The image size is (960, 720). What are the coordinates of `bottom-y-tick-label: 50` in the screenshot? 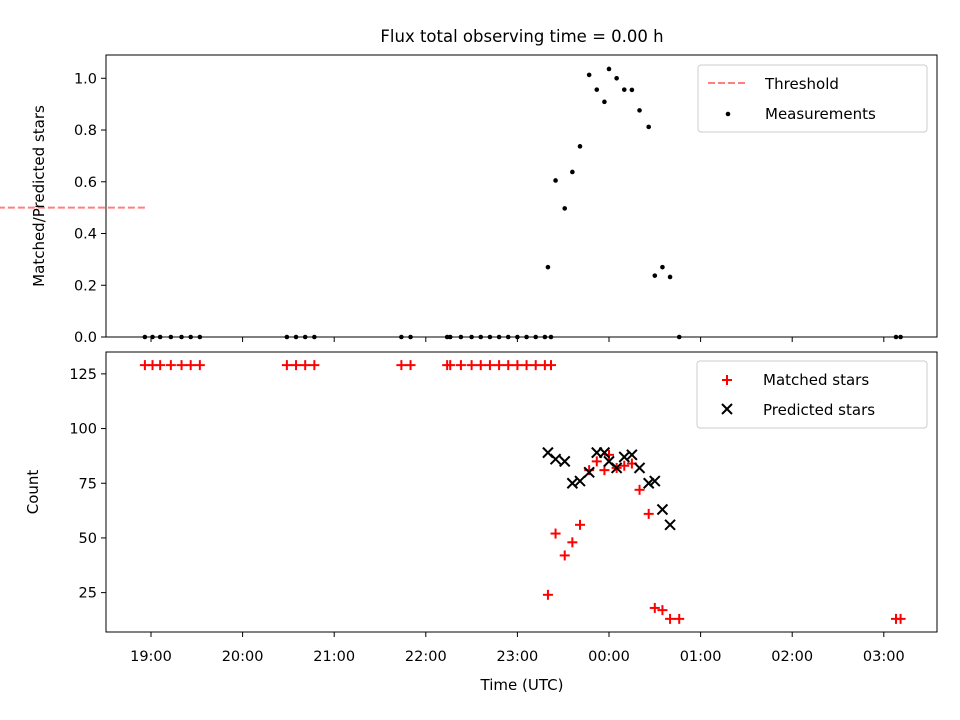 It's located at (88, 539).